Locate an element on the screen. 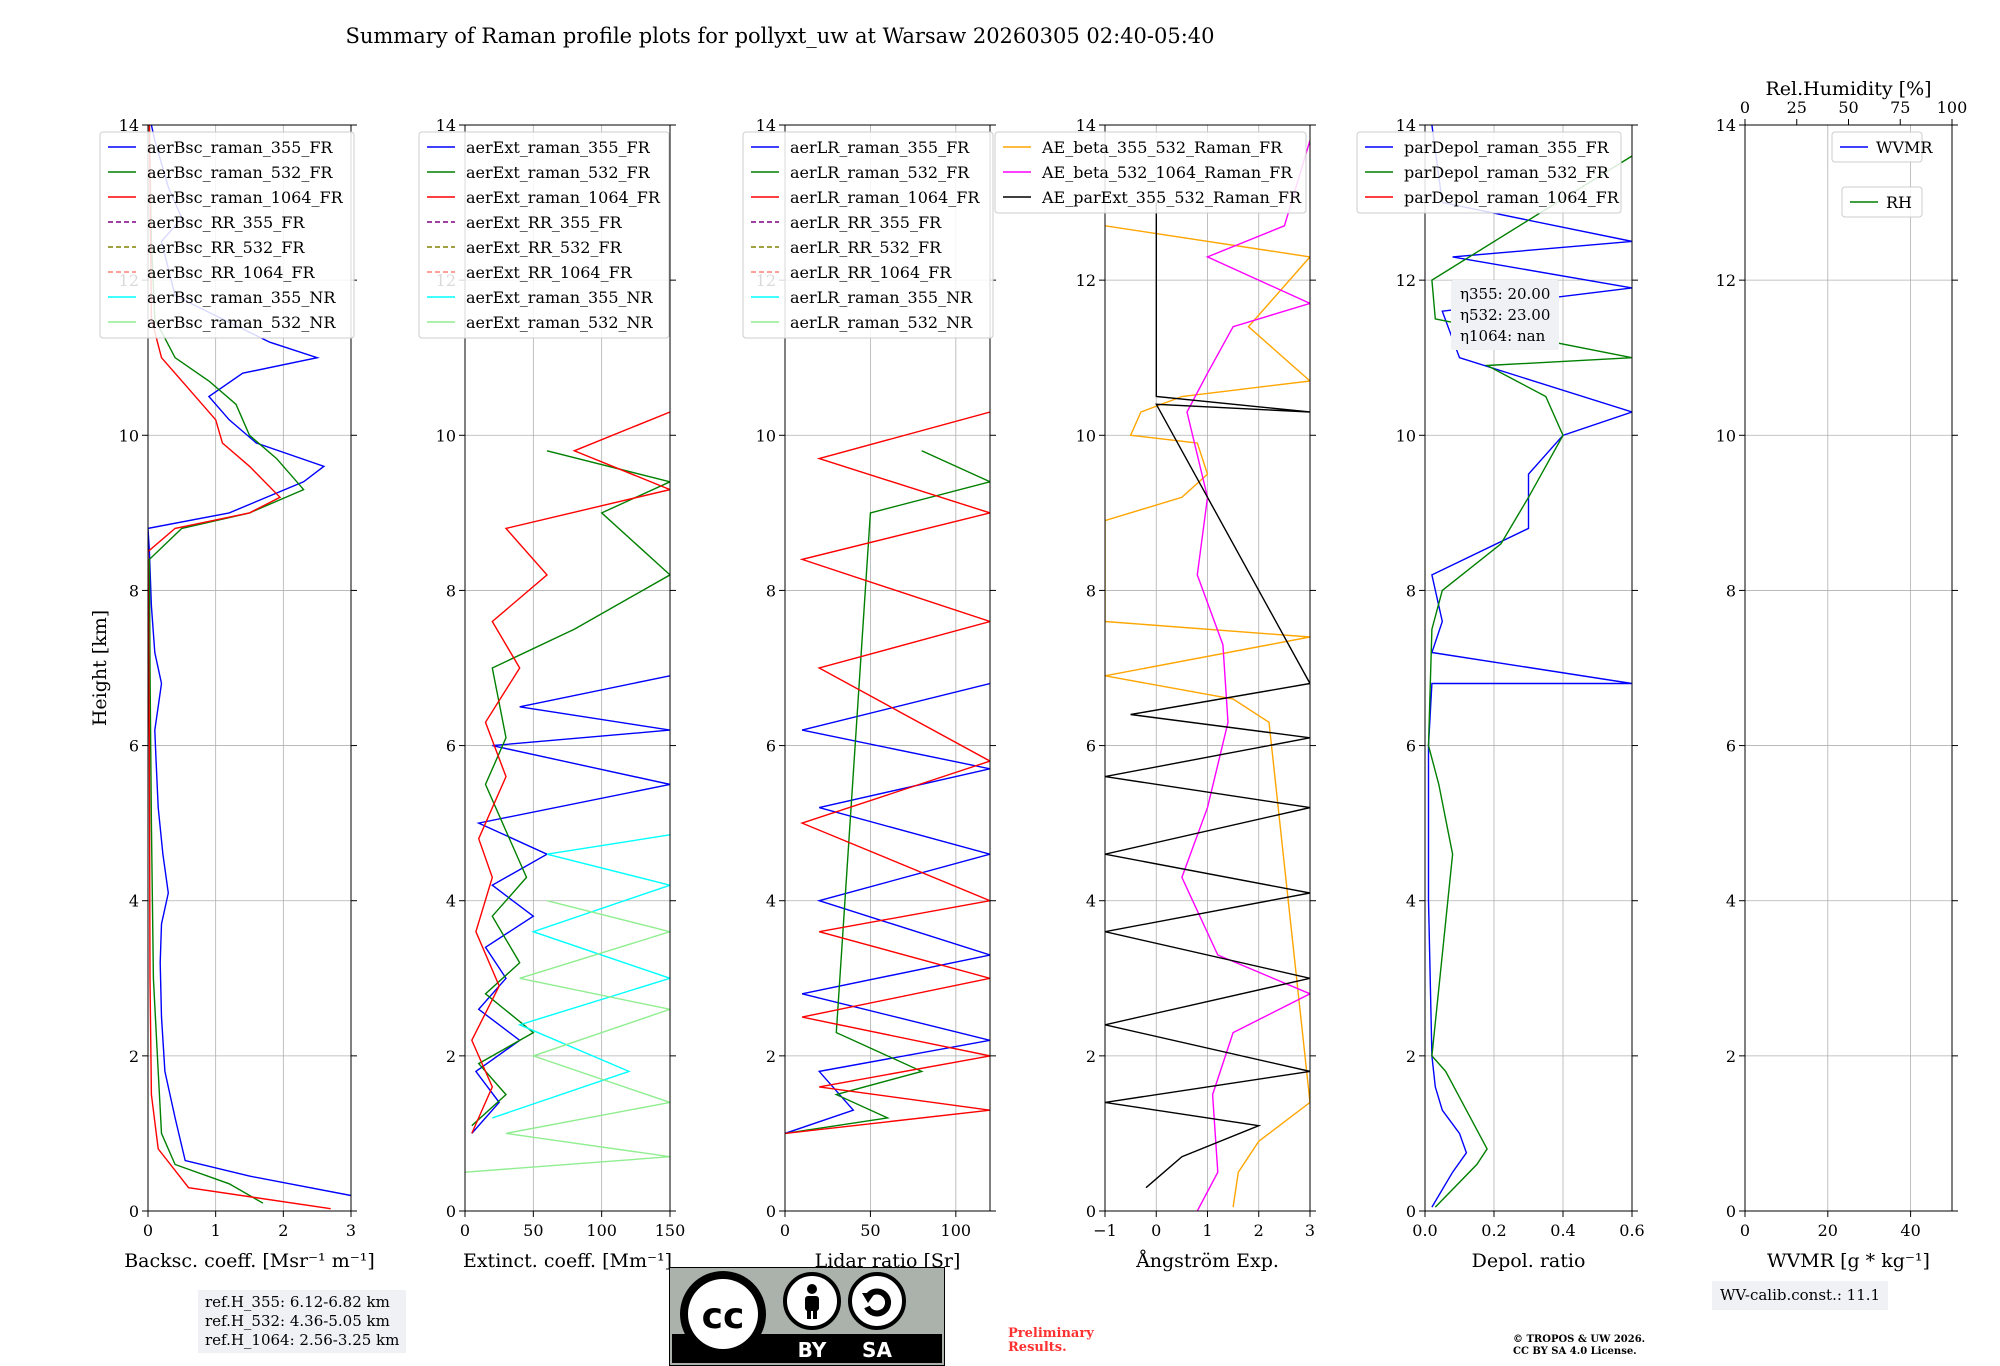  by-text: BY is located at coordinates (812, 1350).